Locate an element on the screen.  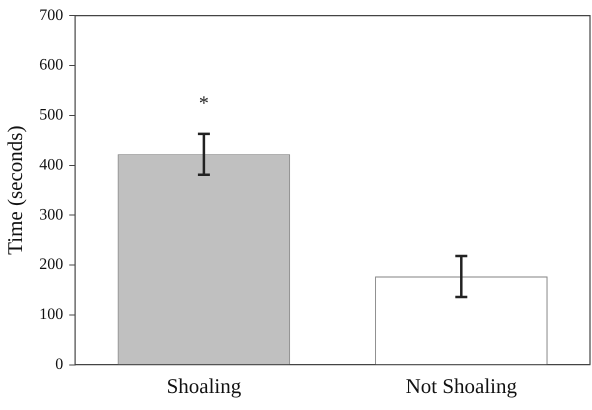
y-tick-label: 200 is located at coordinates (51, 265).